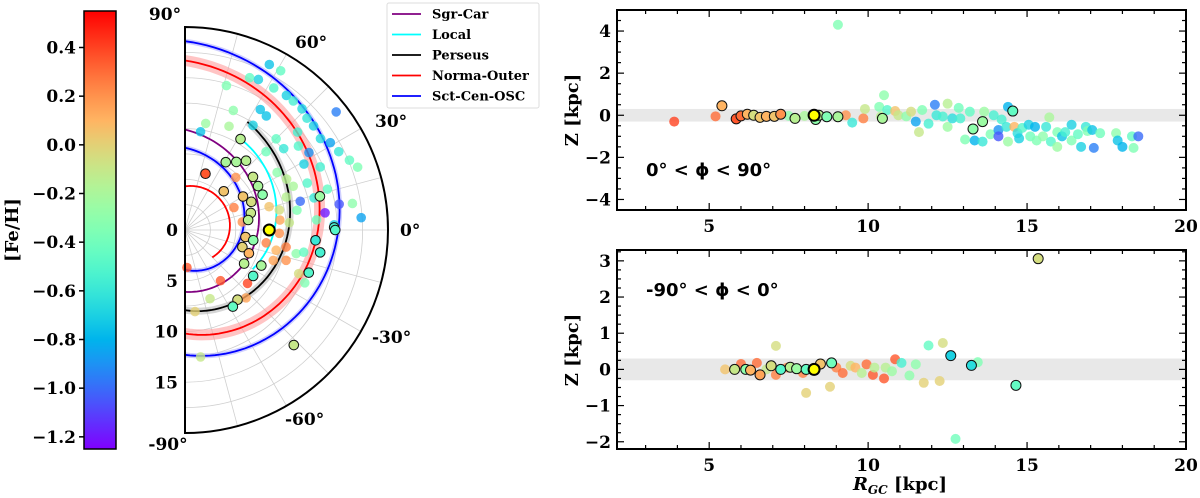 This screenshot has height=498, width=1200. Describe the element at coordinates (868, 466) in the screenshot. I see `x-tick-label: 10` at that location.